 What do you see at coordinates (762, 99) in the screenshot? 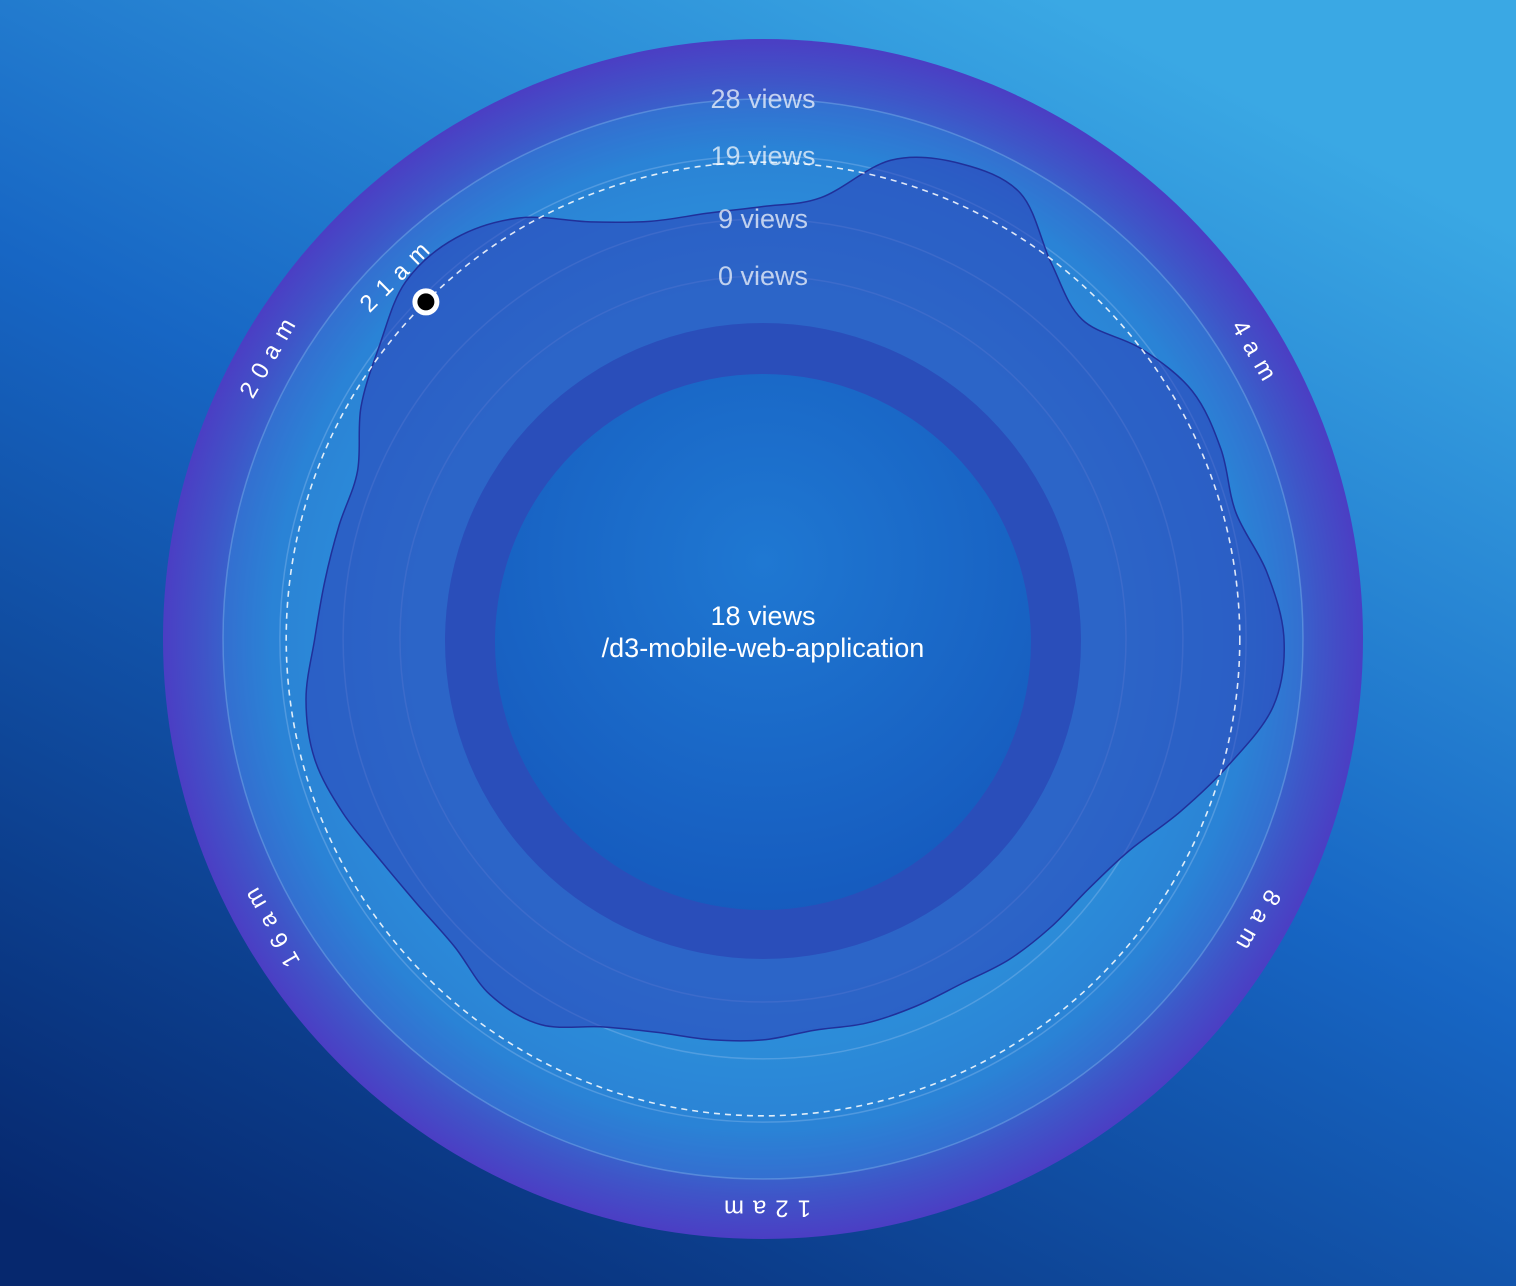
I see `ring-tick-label-3: 28 views` at bounding box center [762, 99].